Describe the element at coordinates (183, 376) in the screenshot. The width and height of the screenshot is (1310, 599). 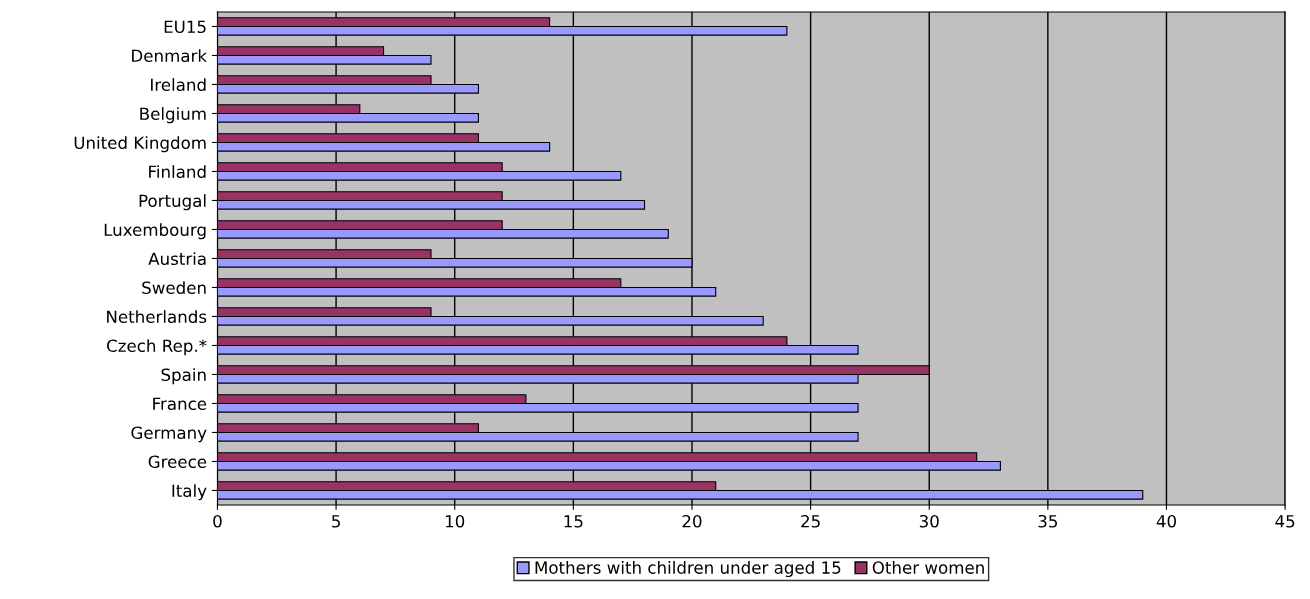
I see `y-tick-label: Spain` at that location.